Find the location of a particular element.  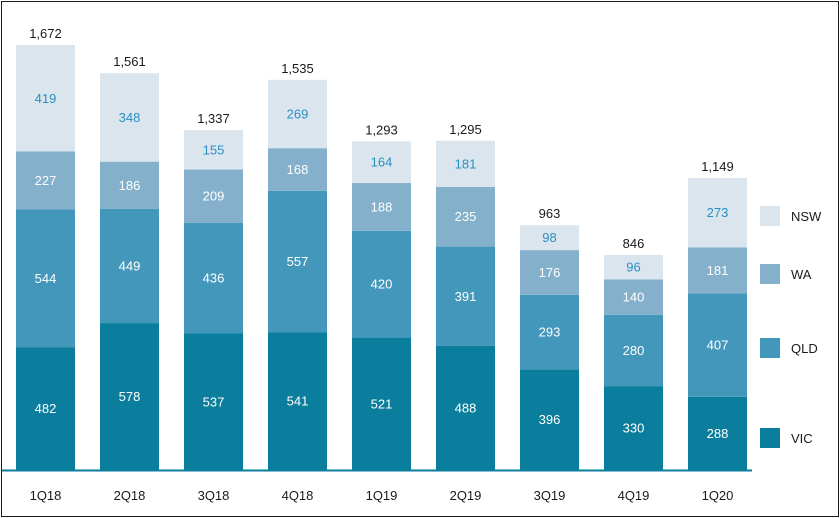

bar-segment-nsw-2q19 is located at coordinates (465, 163).